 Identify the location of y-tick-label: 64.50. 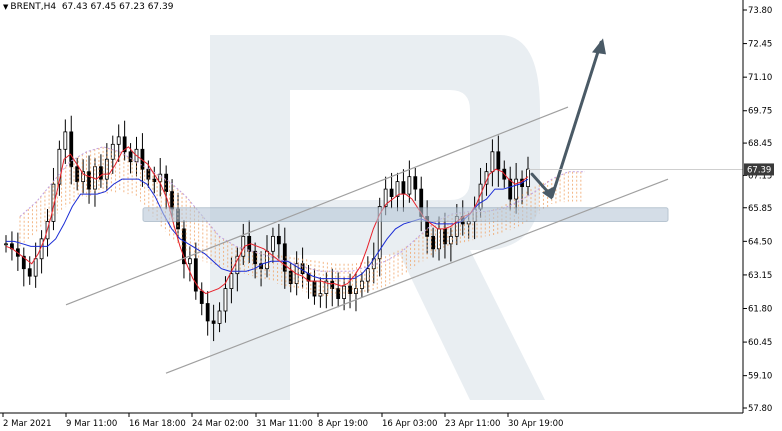
(760, 242).